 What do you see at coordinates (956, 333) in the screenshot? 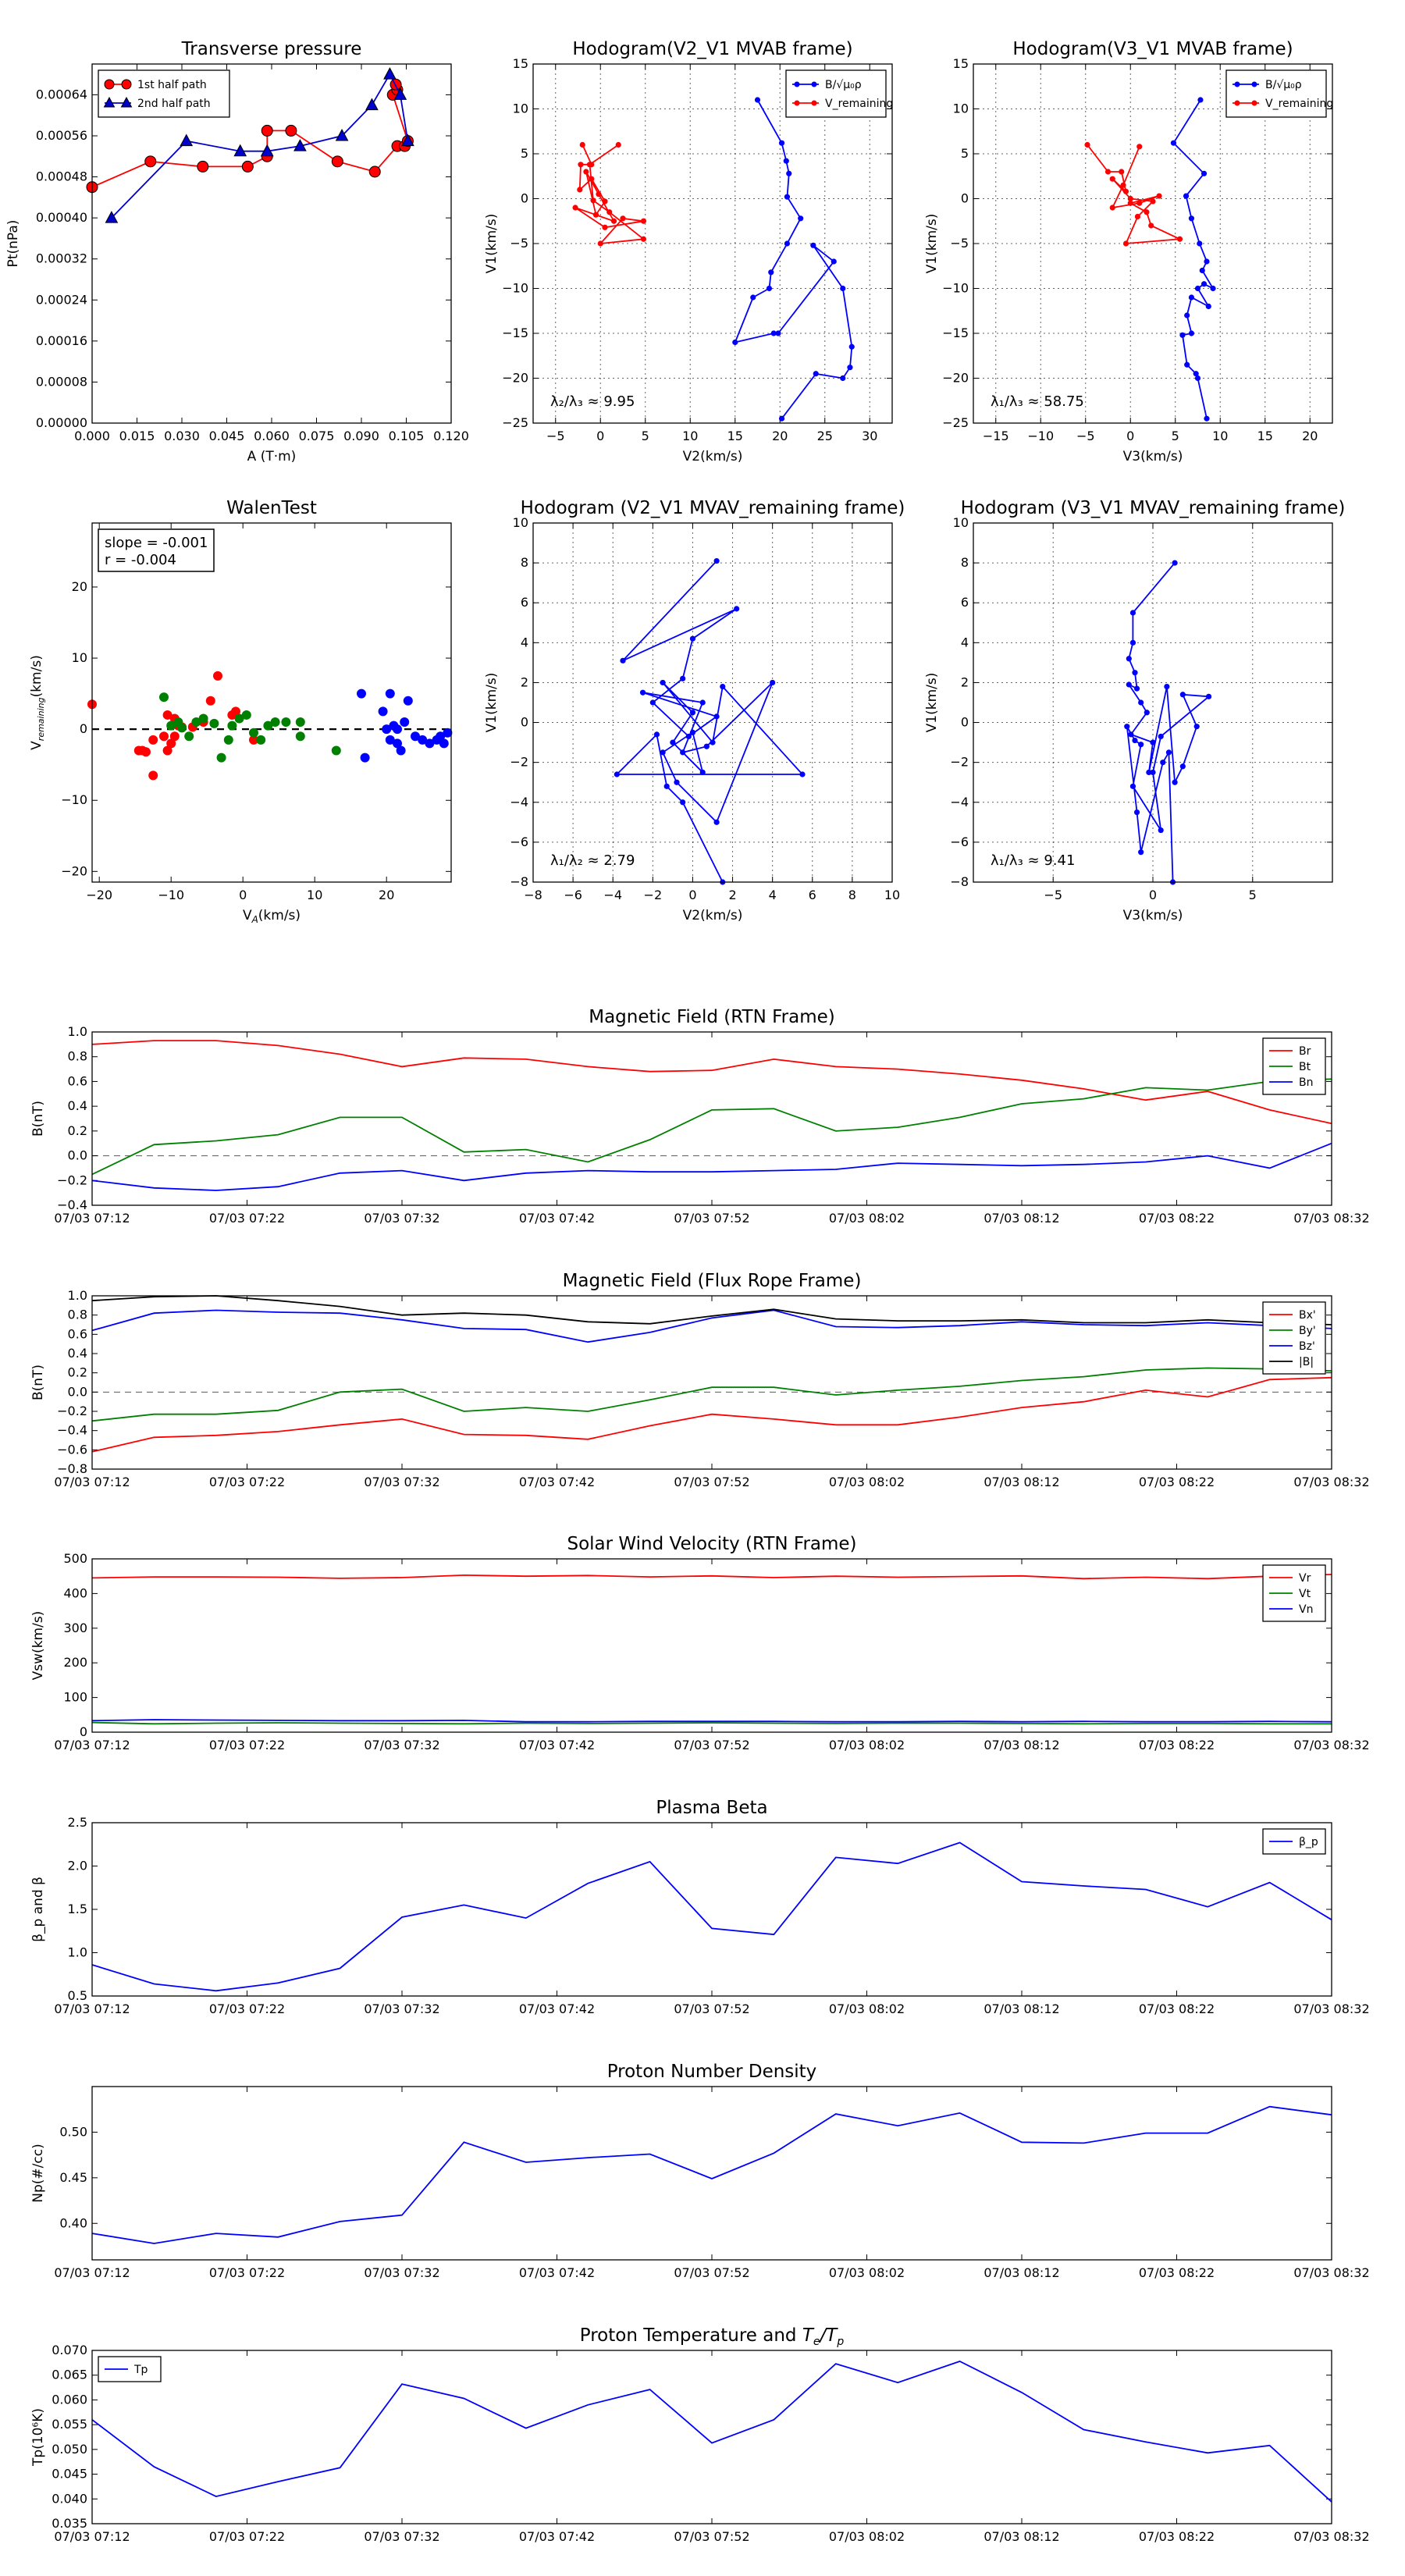
I see `y-tick-label: −15` at bounding box center [956, 333].